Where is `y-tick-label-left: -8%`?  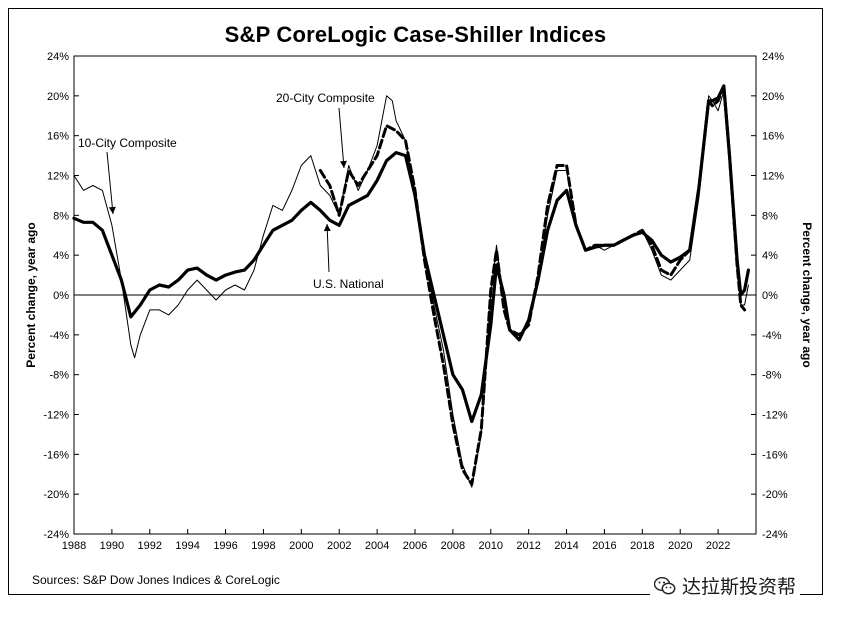
y-tick-label-left: -8% is located at coordinates (59, 376).